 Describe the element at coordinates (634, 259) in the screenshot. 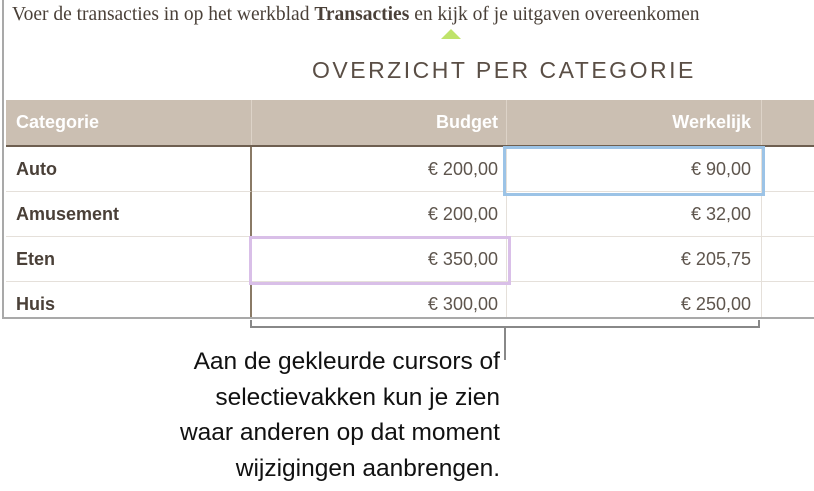

I see `cell-werkelijk: € 205,75` at that location.